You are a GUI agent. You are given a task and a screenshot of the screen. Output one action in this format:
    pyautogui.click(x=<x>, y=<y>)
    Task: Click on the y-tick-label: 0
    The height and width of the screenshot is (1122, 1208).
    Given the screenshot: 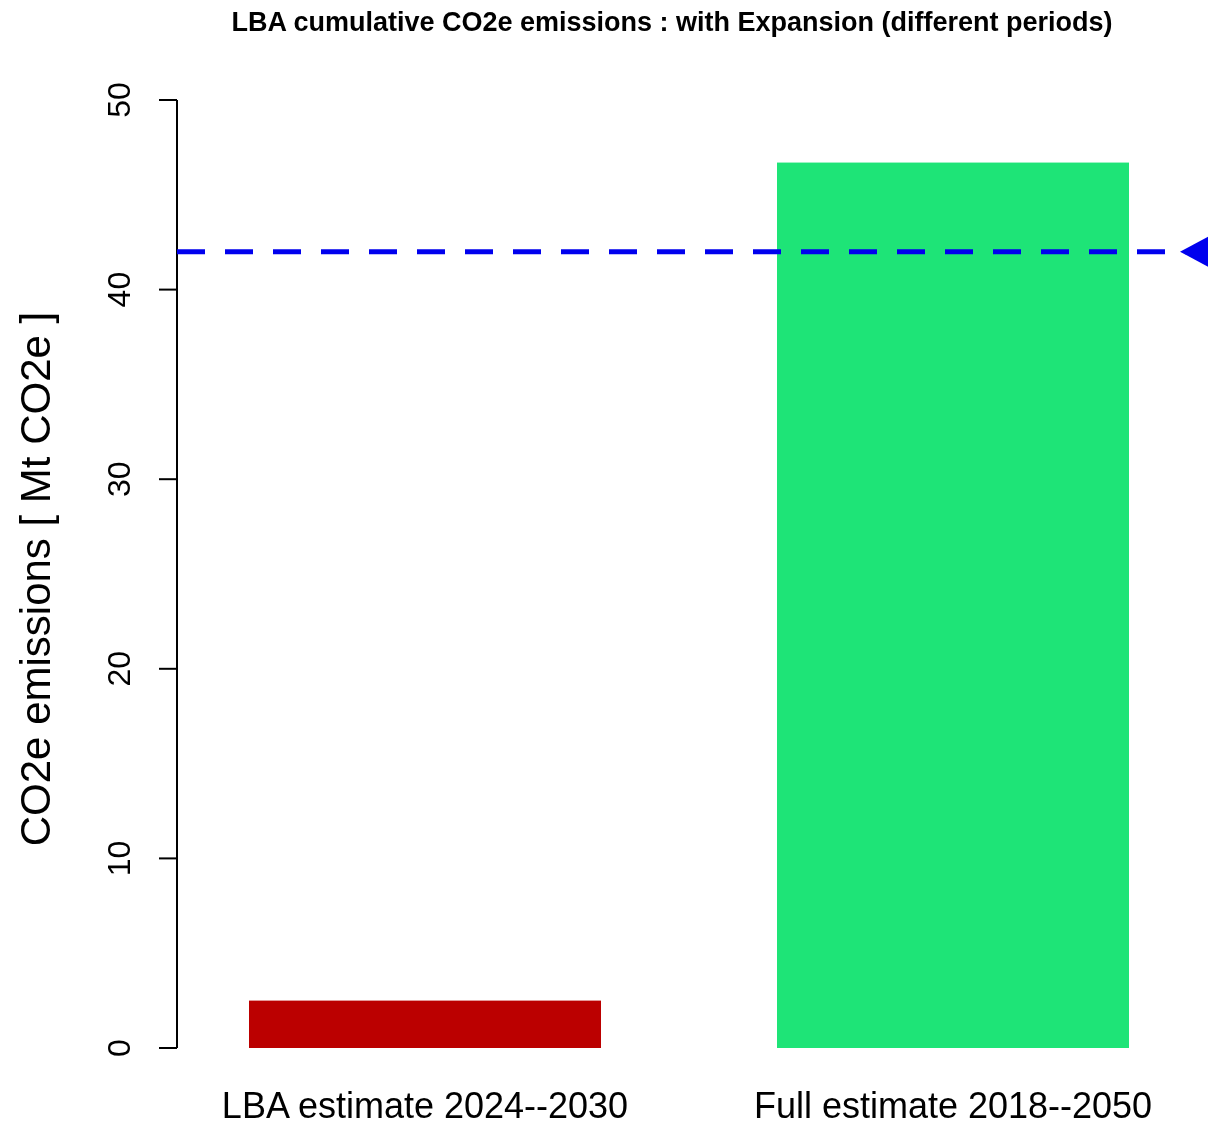 What is the action you would take?
    pyautogui.click(x=119, y=1048)
    